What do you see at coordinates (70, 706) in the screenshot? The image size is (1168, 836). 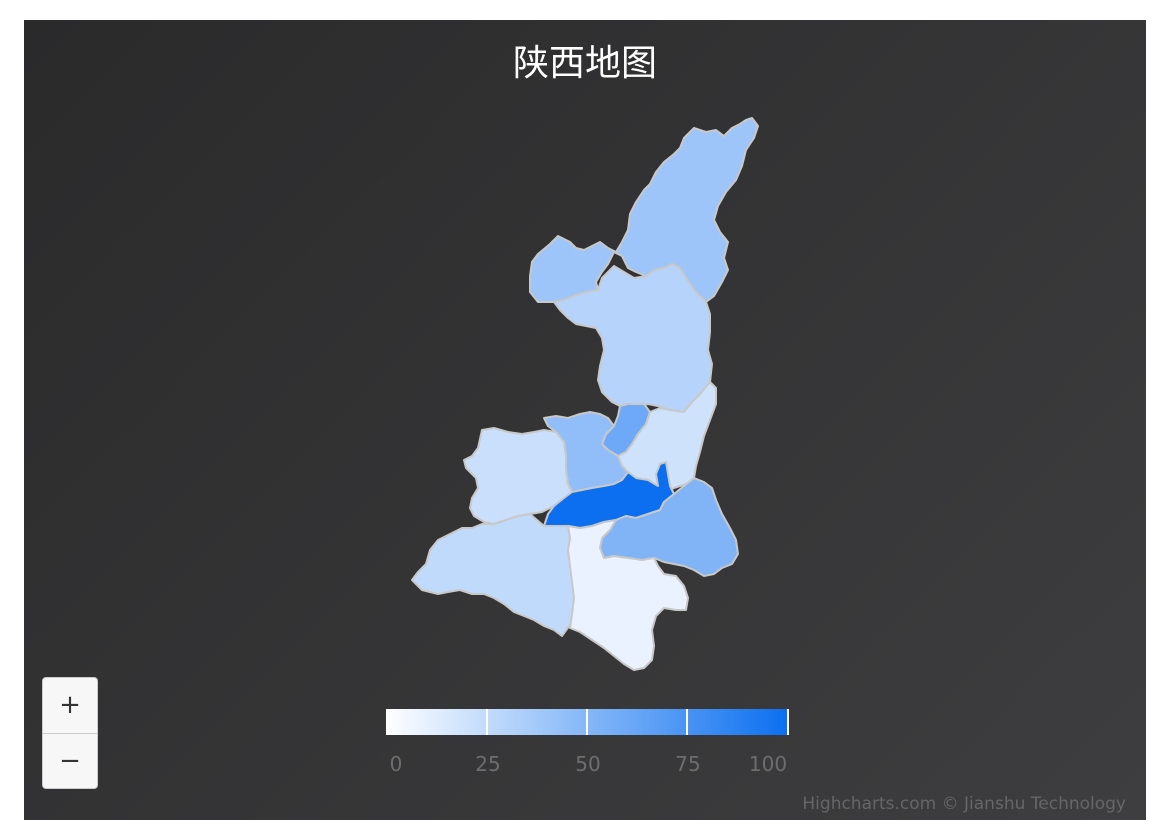 I see `zoom-in-button: +` at bounding box center [70, 706].